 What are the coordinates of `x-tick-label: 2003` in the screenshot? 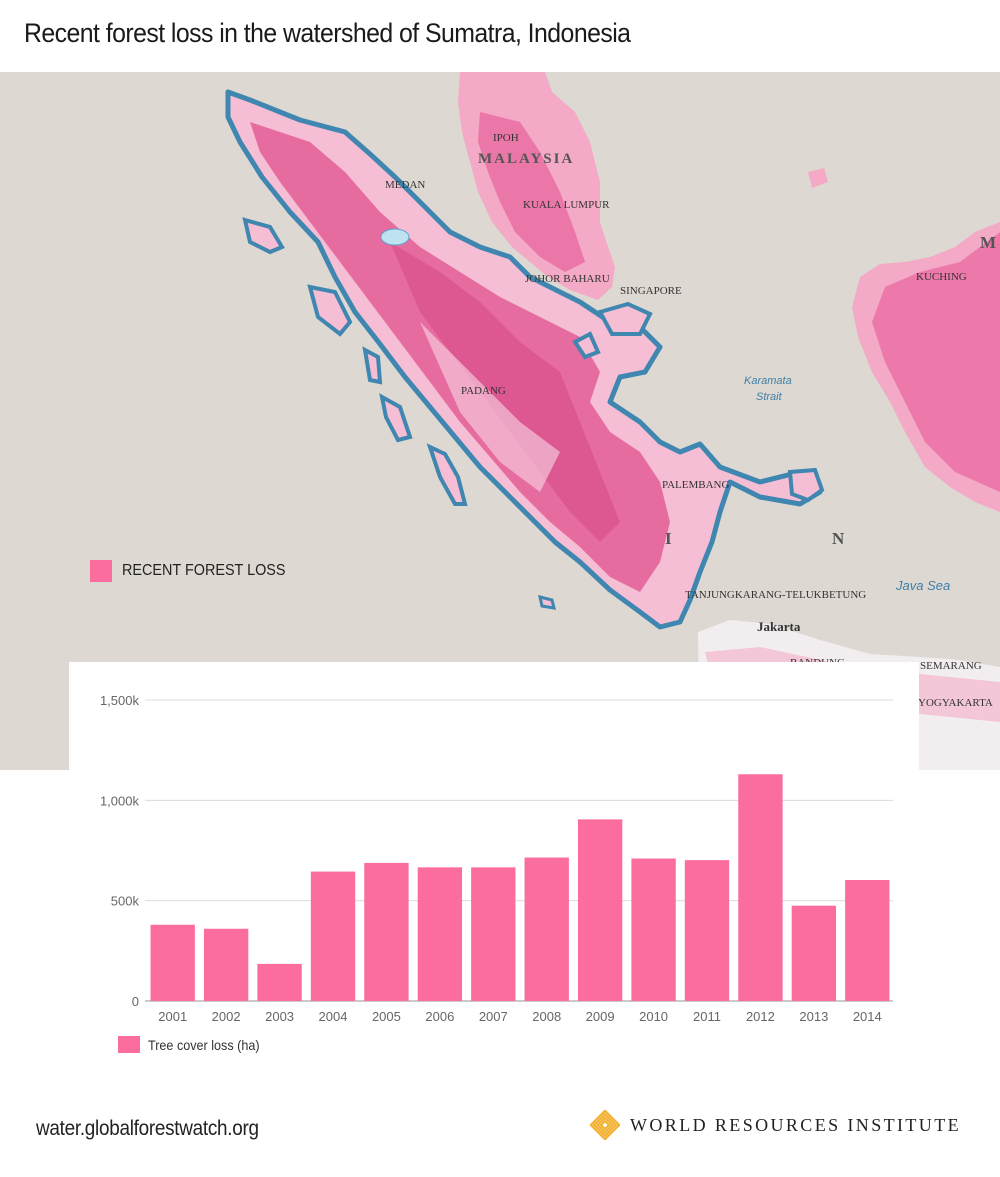 It's located at (279, 1016).